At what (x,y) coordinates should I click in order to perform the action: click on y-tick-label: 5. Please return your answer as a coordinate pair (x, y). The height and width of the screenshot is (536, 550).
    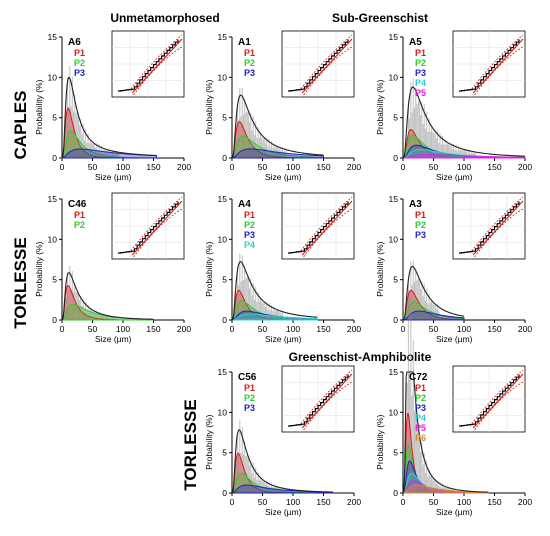
    Looking at the image, I should click on (224, 280).